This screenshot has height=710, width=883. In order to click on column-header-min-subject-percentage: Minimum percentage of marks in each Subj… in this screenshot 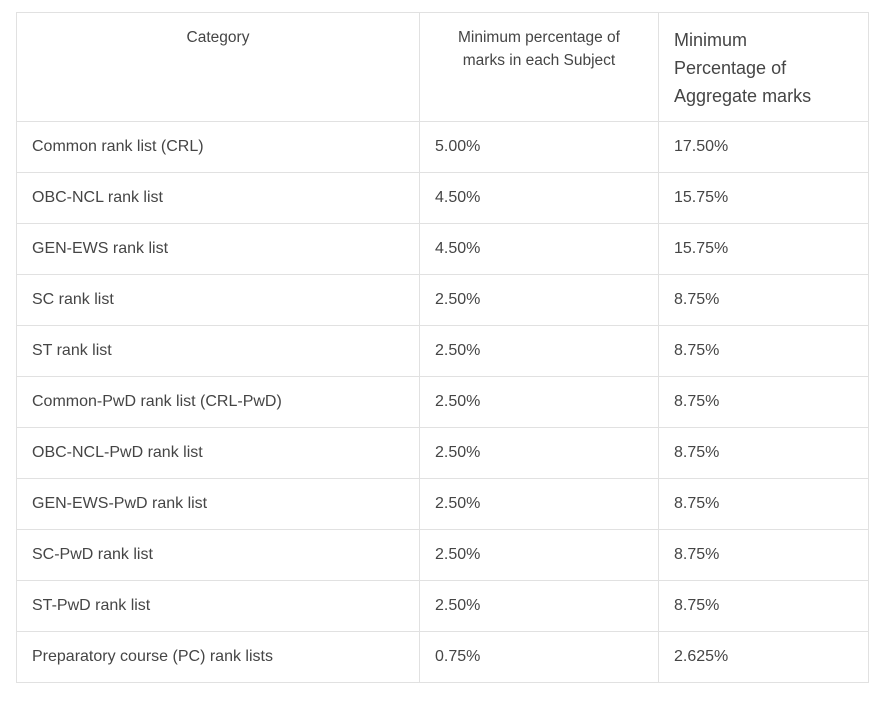, I will do `click(539, 67)`.